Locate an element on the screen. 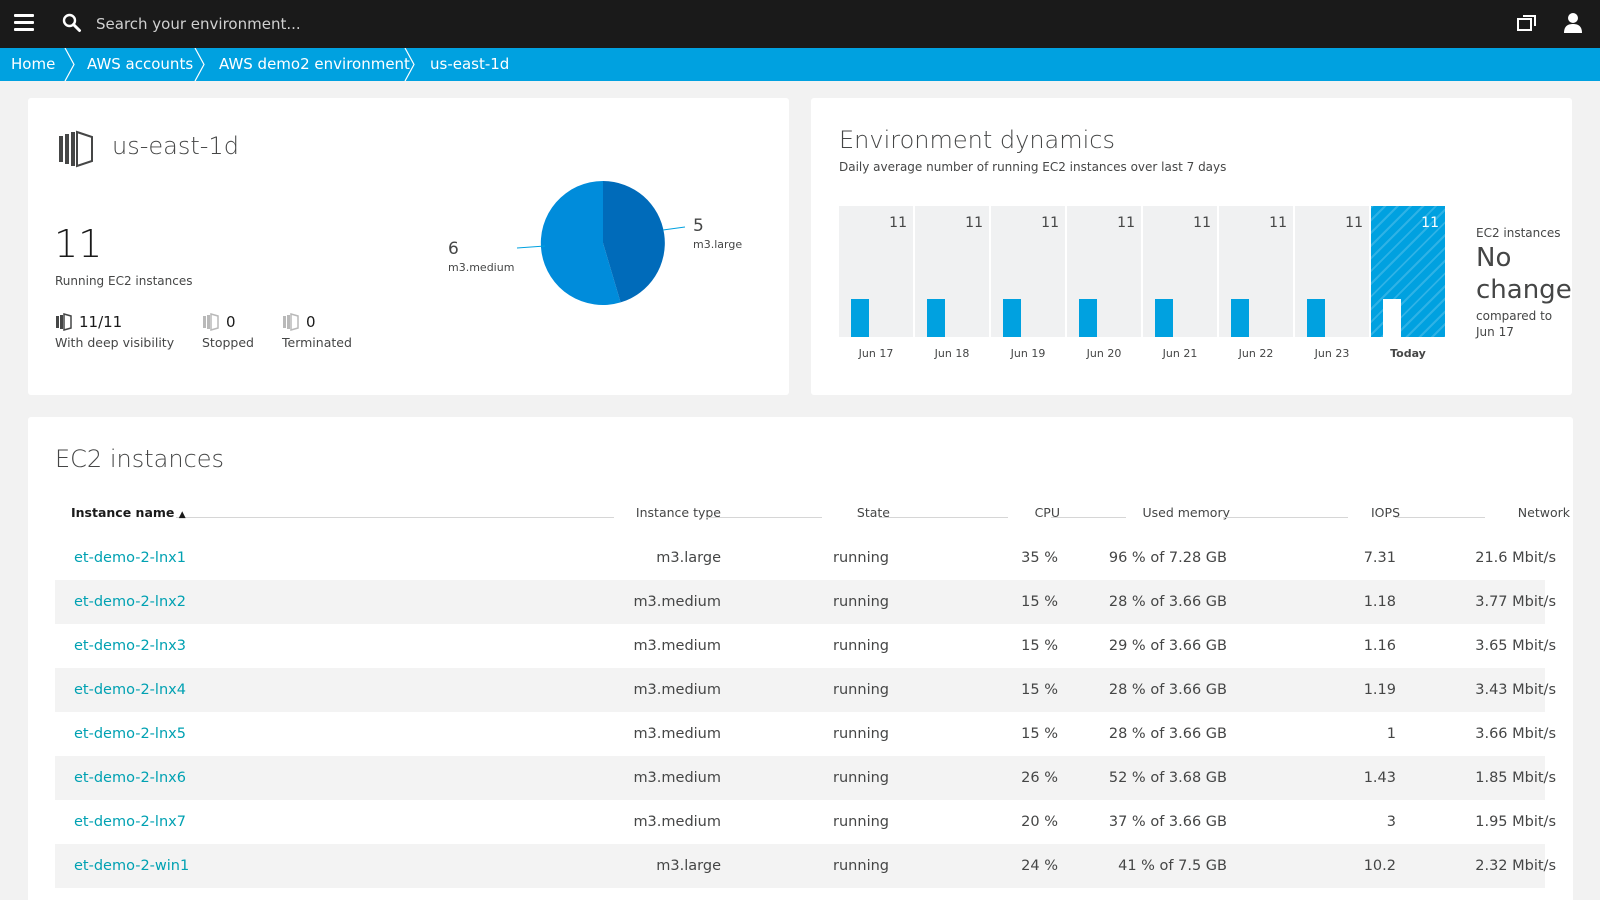 The height and width of the screenshot is (900, 1600). iops-cell: 1.18 is located at coordinates (1379, 602).